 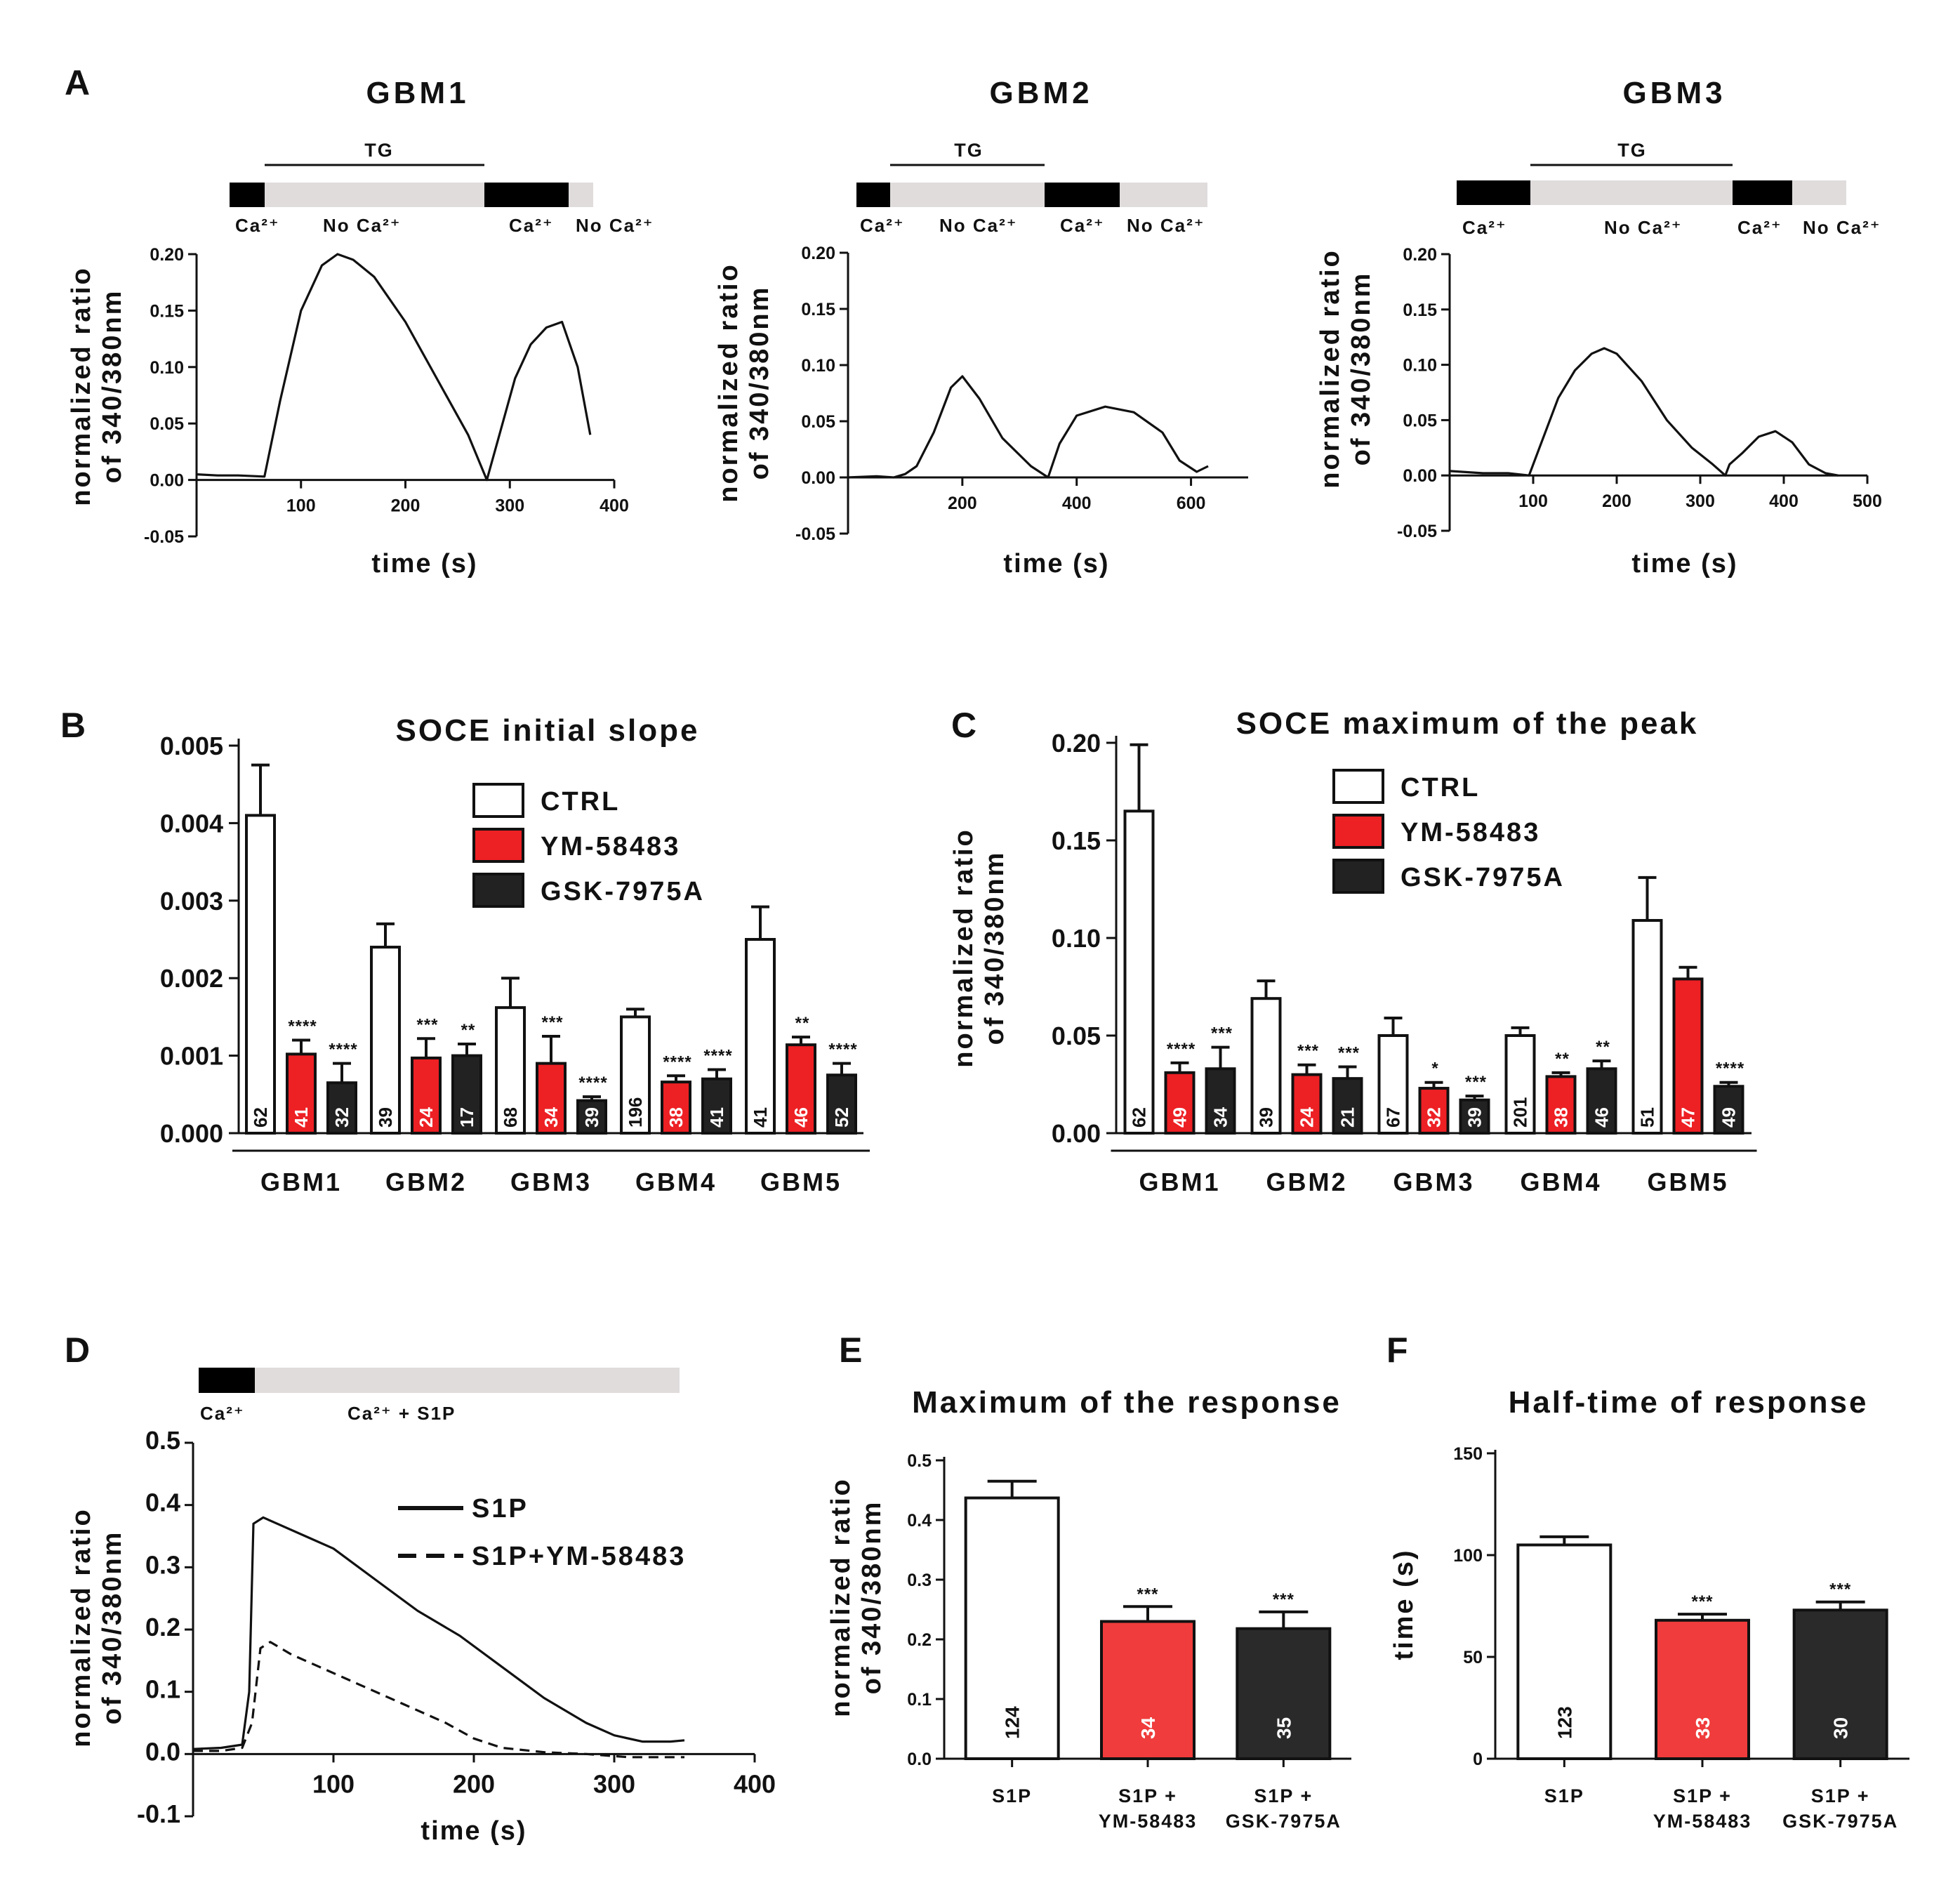 I want to click on n-label: 67, so click(x=1393, y=1117).